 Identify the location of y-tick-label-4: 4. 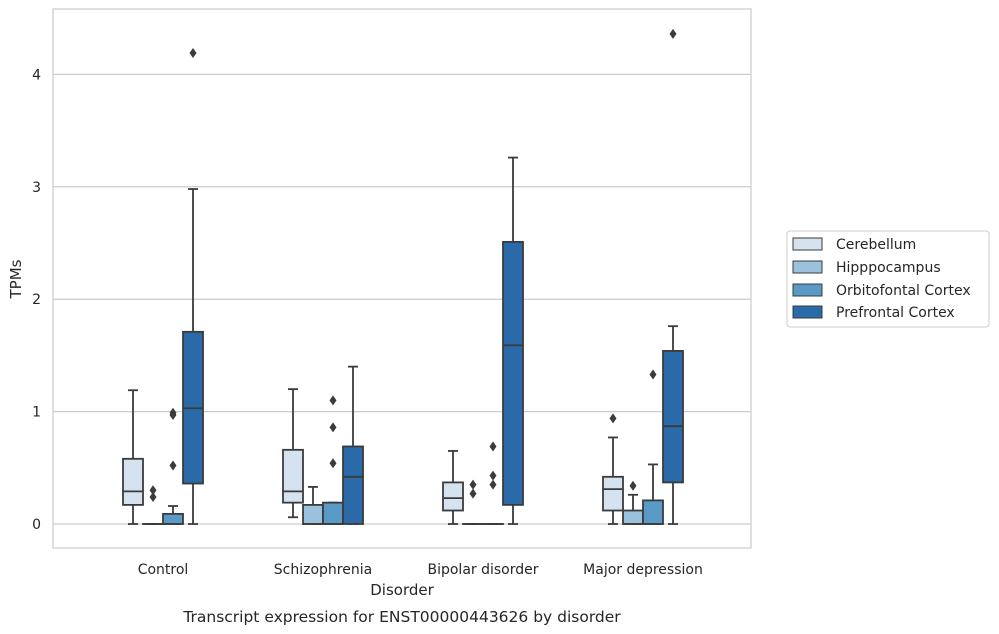
(36, 75).